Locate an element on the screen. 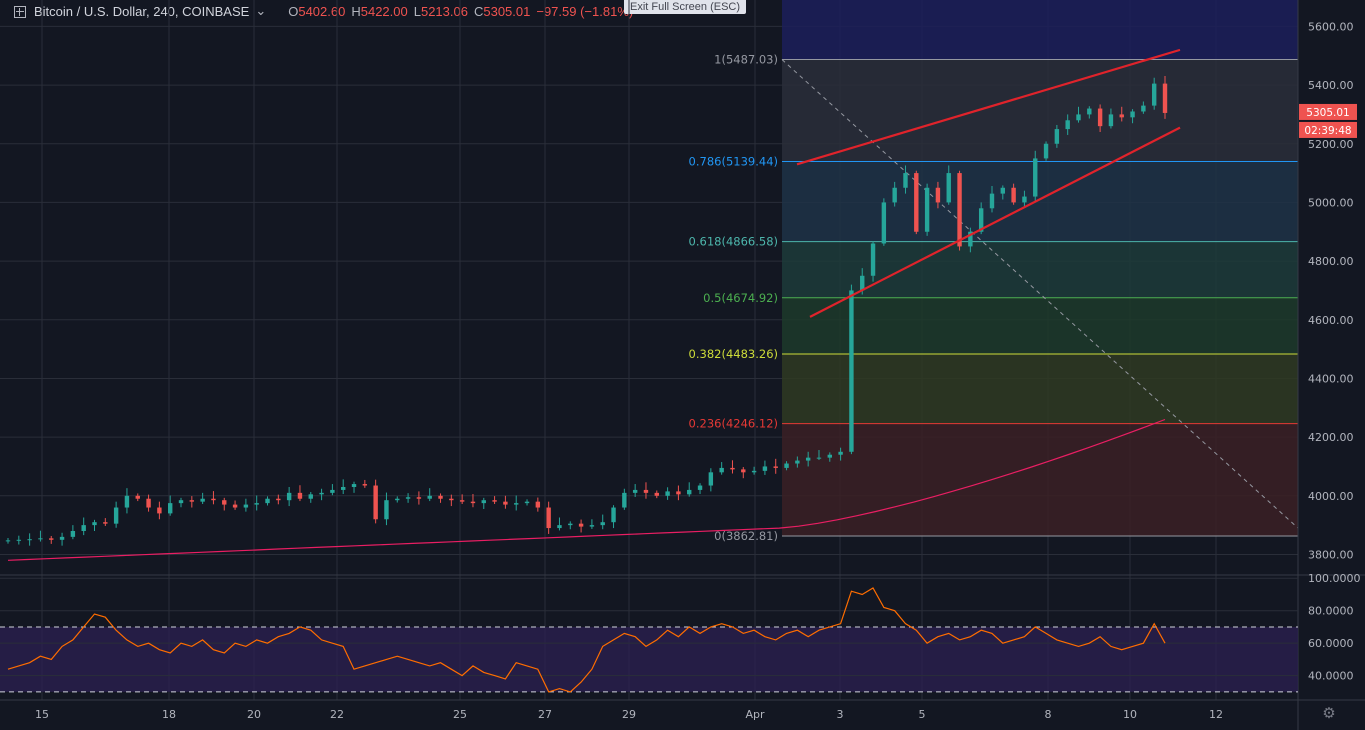 The width and height of the screenshot is (1365, 730). gear-icon: ⚙ is located at coordinates (1329, 713).